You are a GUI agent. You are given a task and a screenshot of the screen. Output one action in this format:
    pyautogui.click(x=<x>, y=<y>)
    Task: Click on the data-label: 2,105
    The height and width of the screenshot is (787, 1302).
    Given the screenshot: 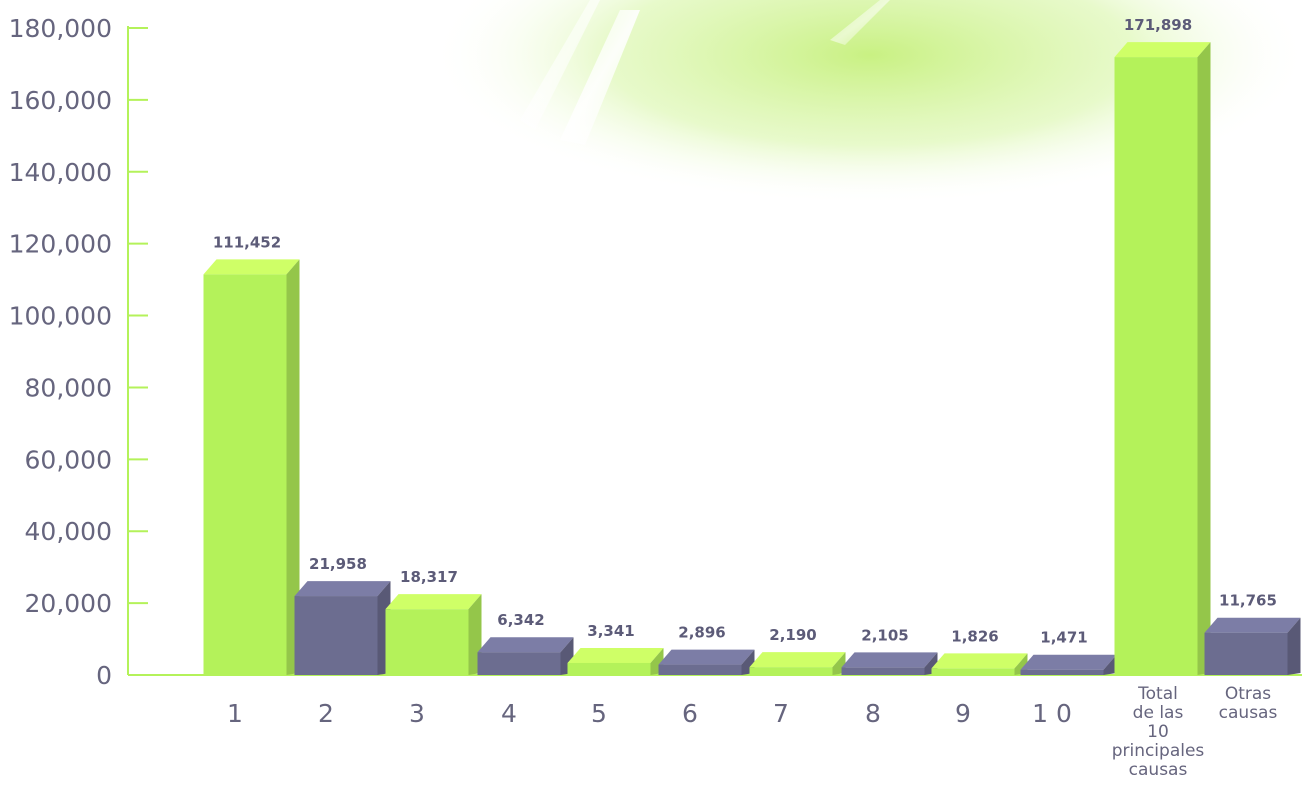 What is the action you would take?
    pyautogui.click(x=884, y=635)
    